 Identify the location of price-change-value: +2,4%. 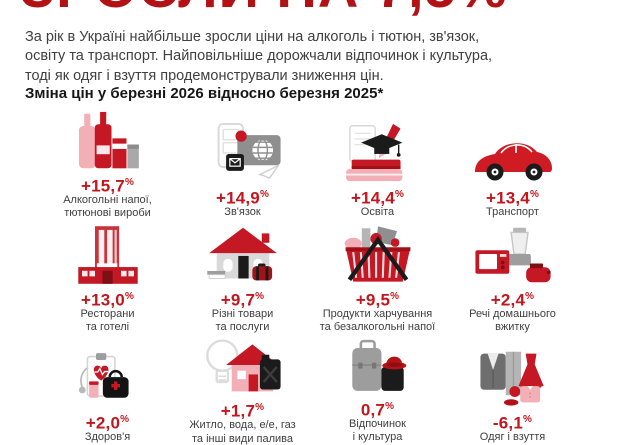
(512, 300).